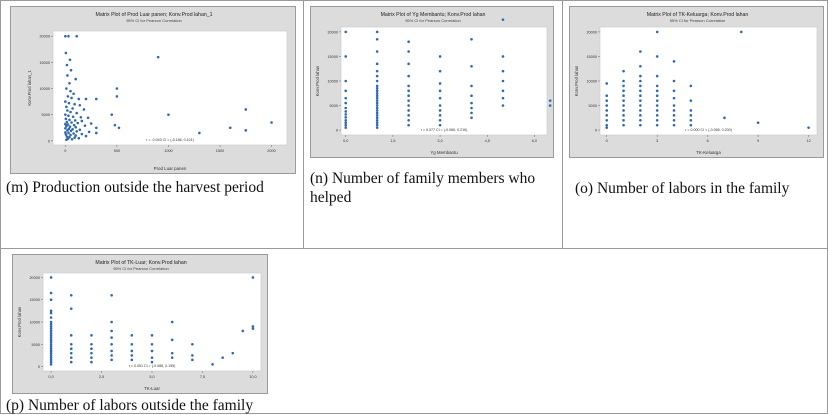  I want to click on correlation-annotation: r = 0.000 CI = (-0.065, 0.200), so click(708, 130).